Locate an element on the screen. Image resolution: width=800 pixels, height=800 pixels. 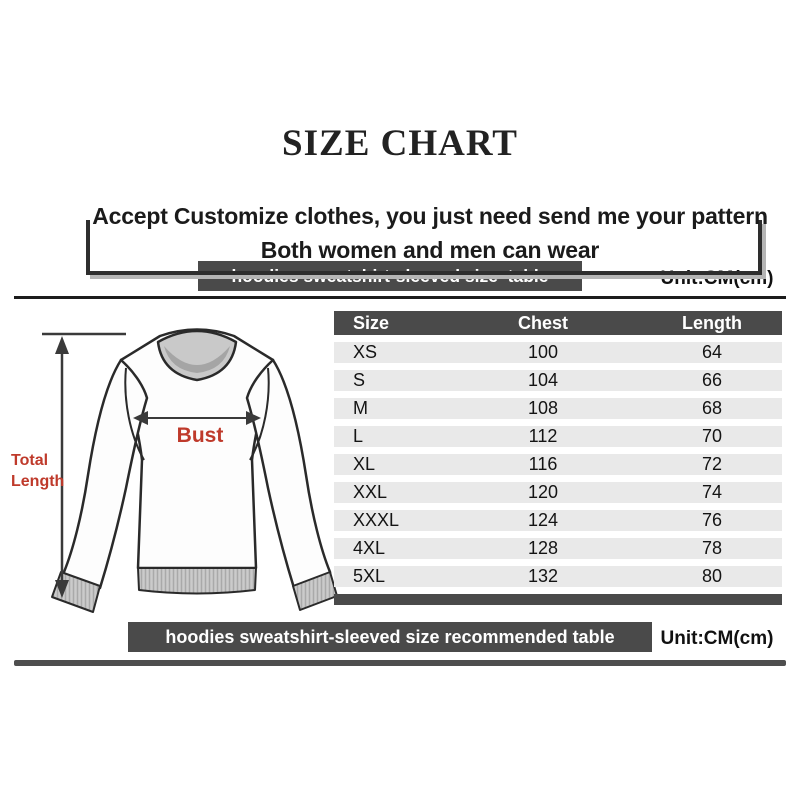
table-row: XXL 120 74 is located at coordinates (558, 492).